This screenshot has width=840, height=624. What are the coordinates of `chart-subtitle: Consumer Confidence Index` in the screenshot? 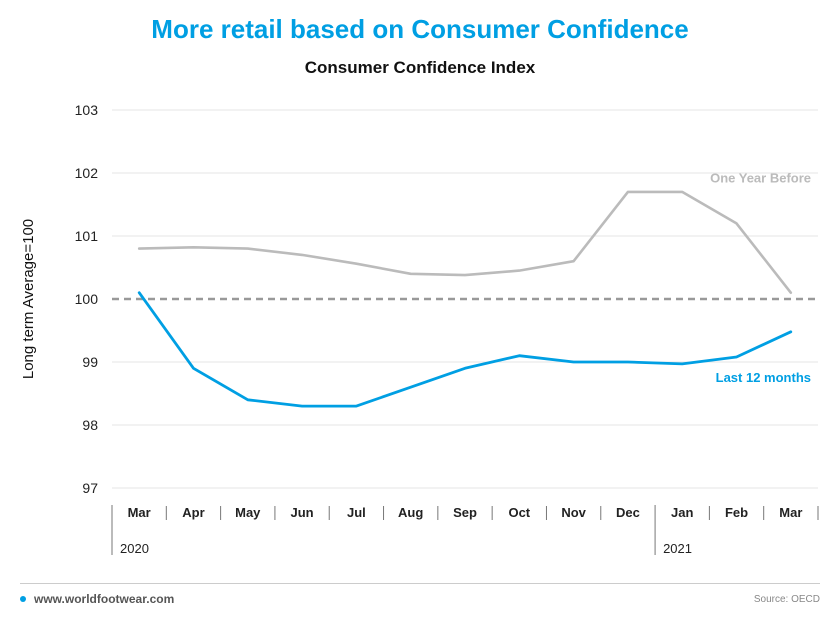 It's located at (420, 67).